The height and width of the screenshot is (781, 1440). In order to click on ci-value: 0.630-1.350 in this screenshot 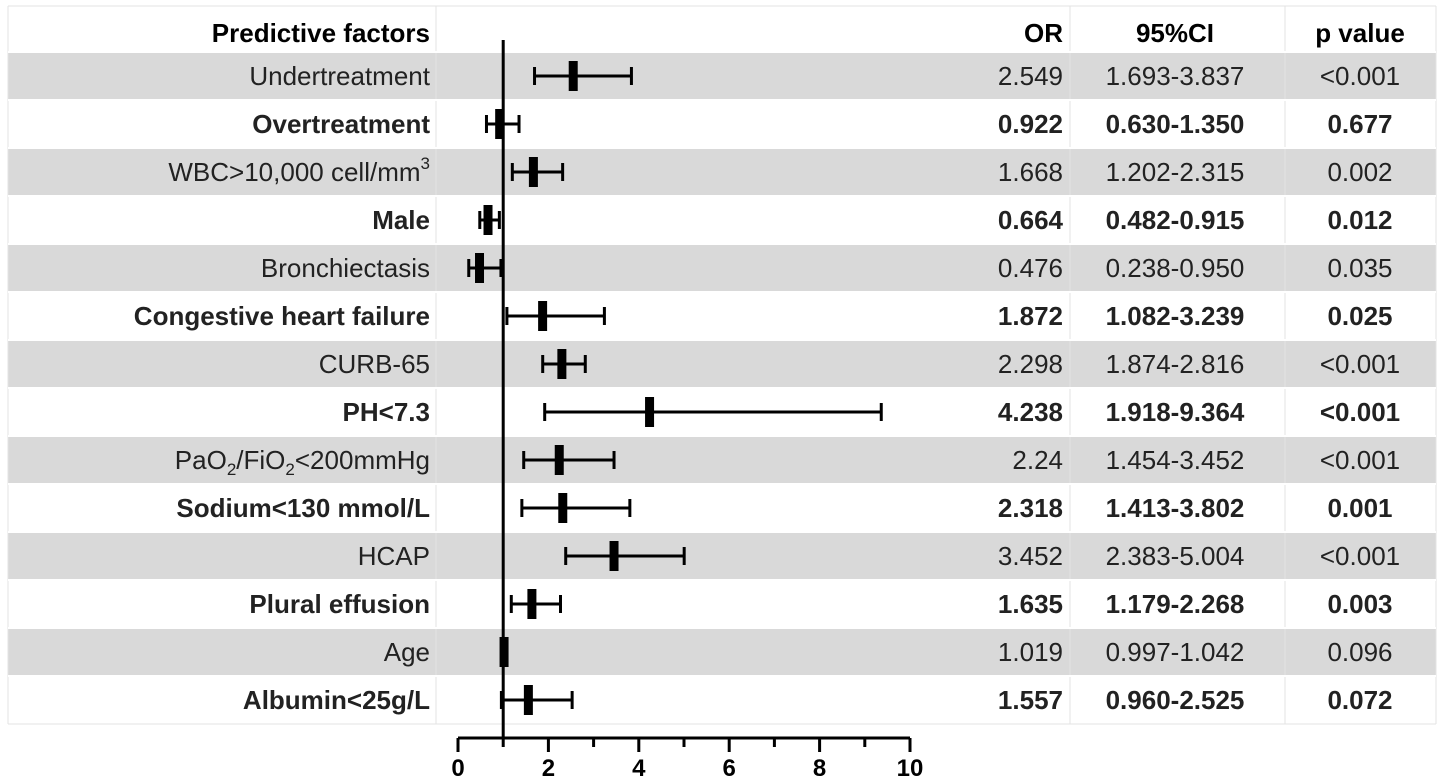, I will do `click(1175, 124)`.